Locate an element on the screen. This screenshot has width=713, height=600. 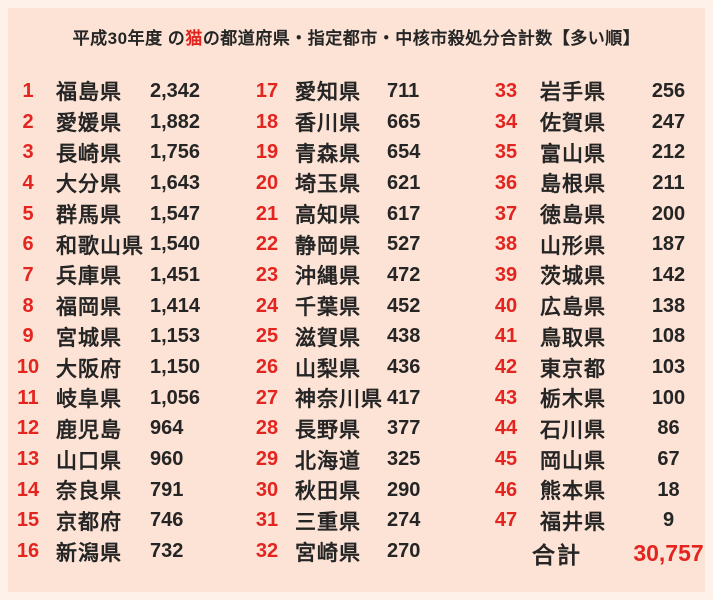
ranking-row: 26 山梨県 436 is located at coordinates (361, 367).